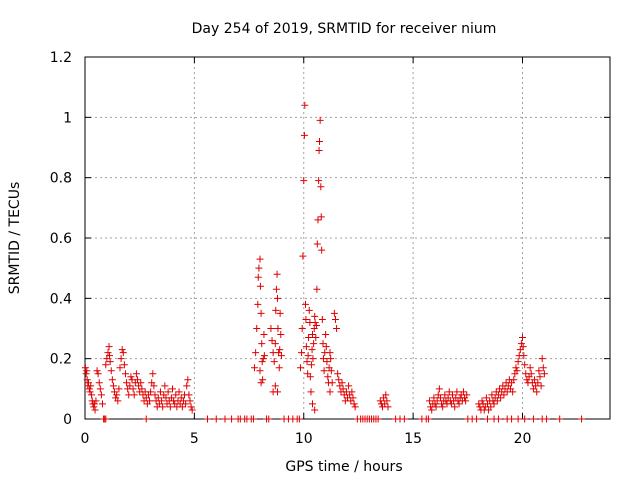  Describe the element at coordinates (61, 360) in the screenshot. I see `y-tick-label: 0.2` at that location.